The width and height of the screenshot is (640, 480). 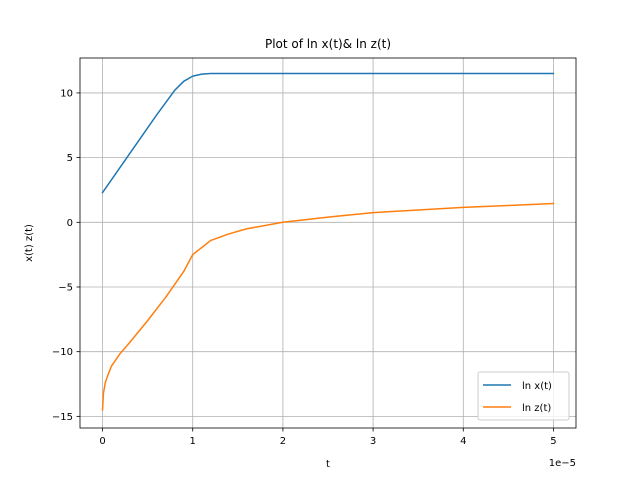 What do you see at coordinates (537, 386) in the screenshot?
I see `legend-label-ln-x: ln x(t)` at bounding box center [537, 386].